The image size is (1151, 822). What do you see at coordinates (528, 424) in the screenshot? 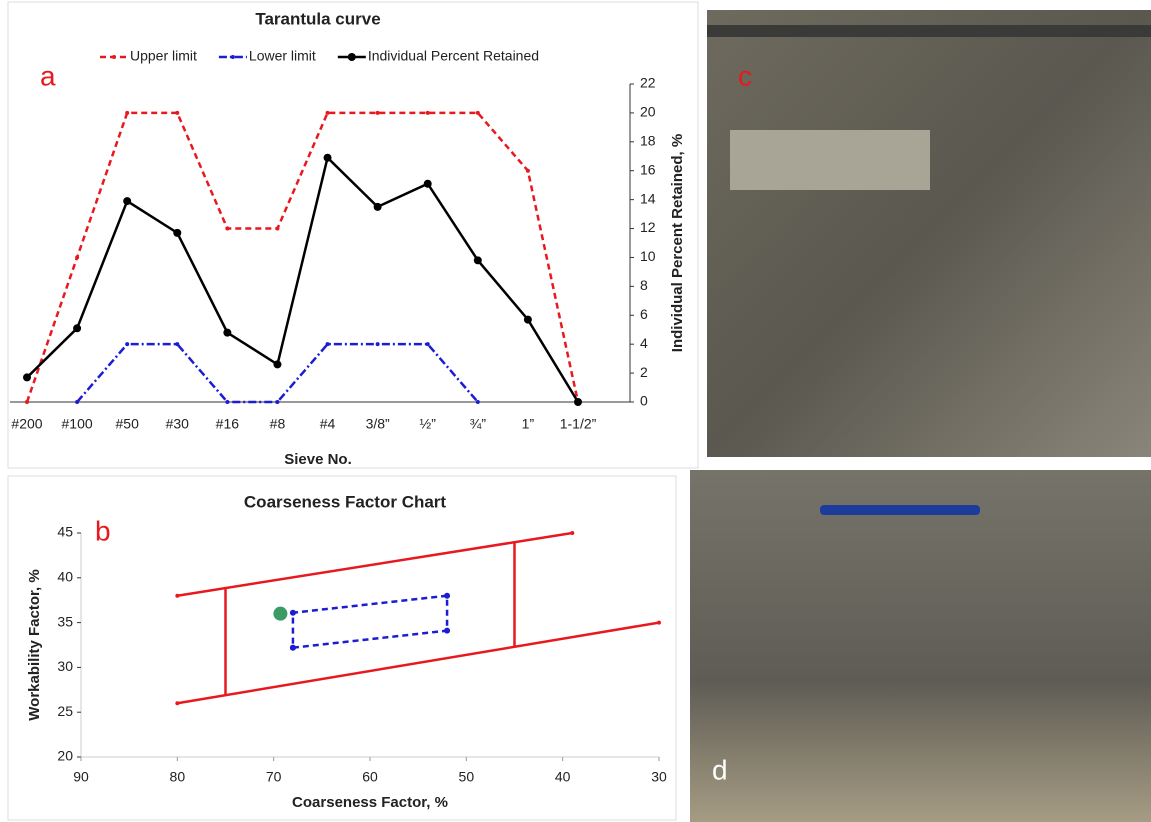
I see `x-tick-label: 1”` at bounding box center [528, 424].